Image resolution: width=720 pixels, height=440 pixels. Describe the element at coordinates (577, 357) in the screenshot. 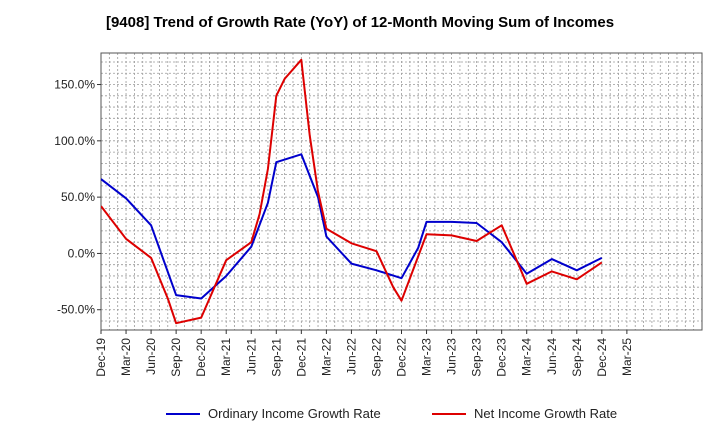

I see `x-tick-label: Sep-24` at that location.